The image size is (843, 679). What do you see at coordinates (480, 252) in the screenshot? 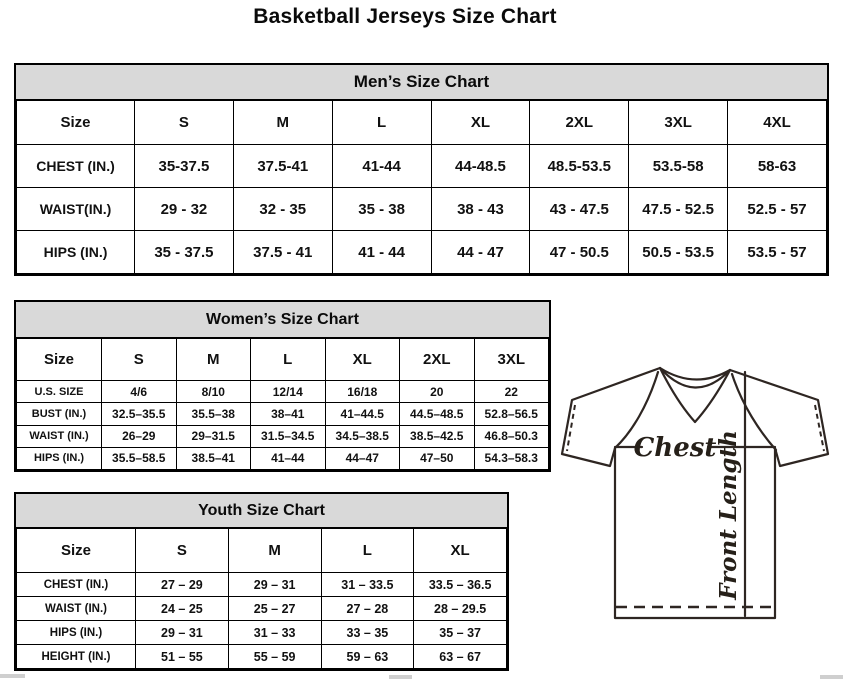
I see `value-cell: 44 - 47` at bounding box center [480, 252].